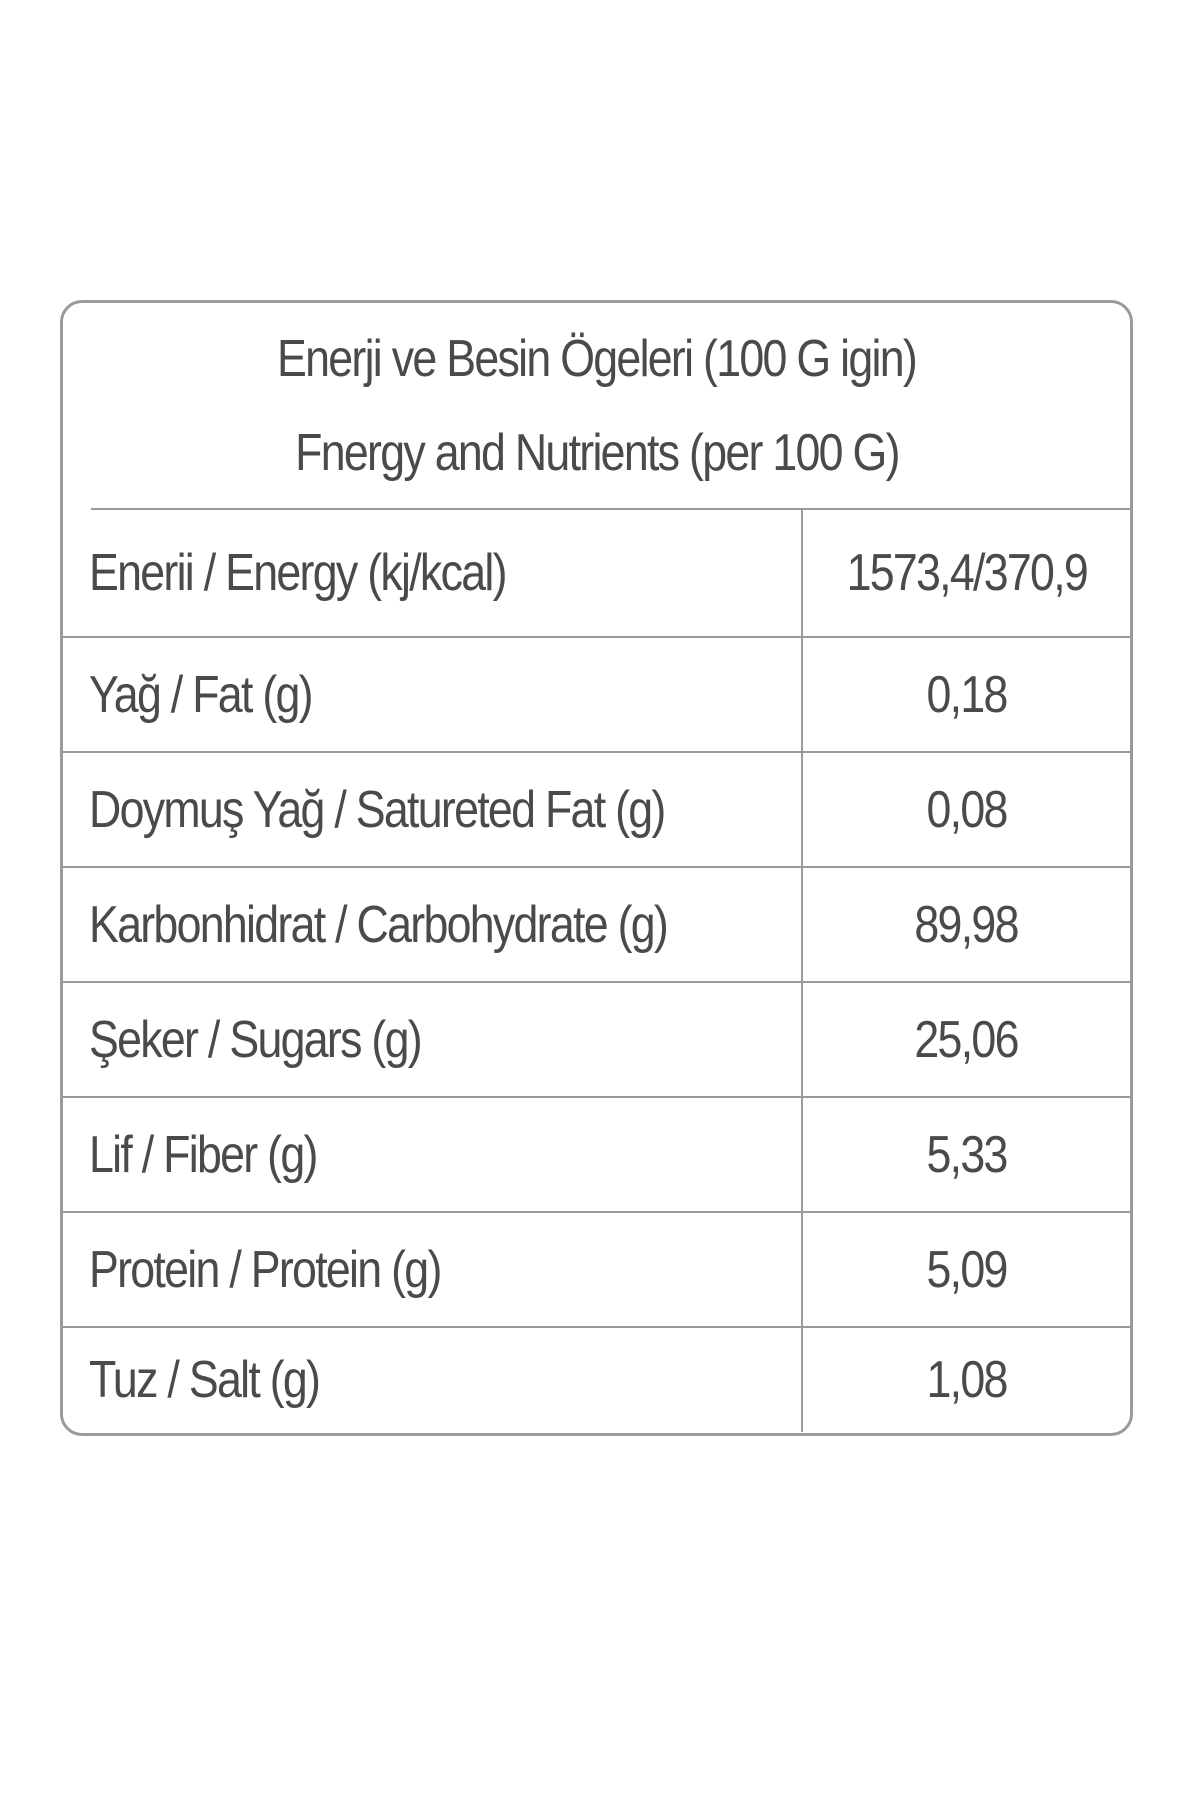 The width and height of the screenshot is (1200, 1800). What do you see at coordinates (967, 1039) in the screenshot?
I see `row-value: 25,06` at bounding box center [967, 1039].